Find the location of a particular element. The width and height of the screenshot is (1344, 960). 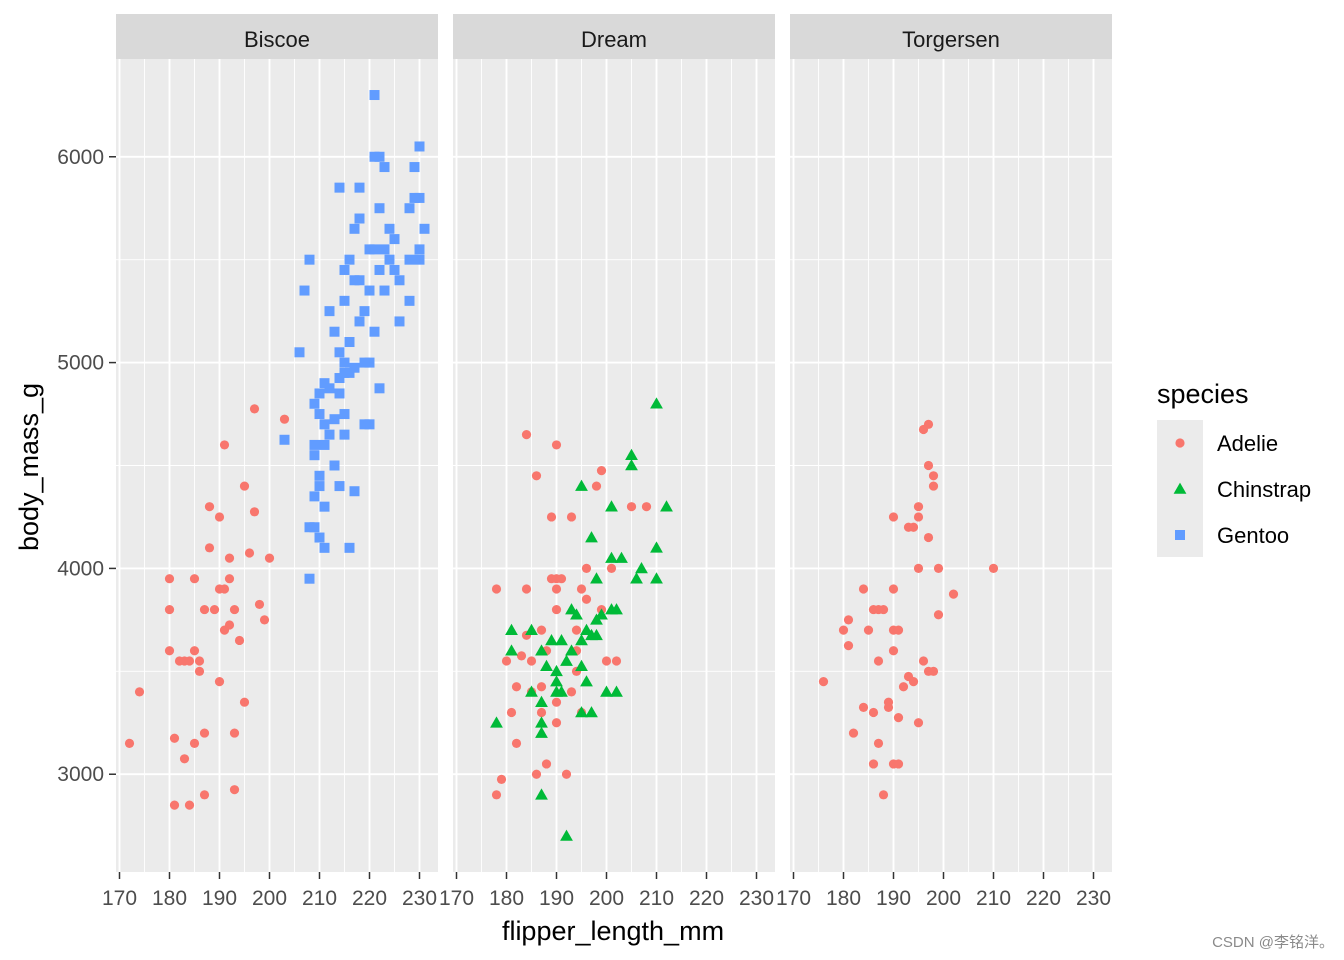

series-adelie-dream is located at coordinates (571, 615).